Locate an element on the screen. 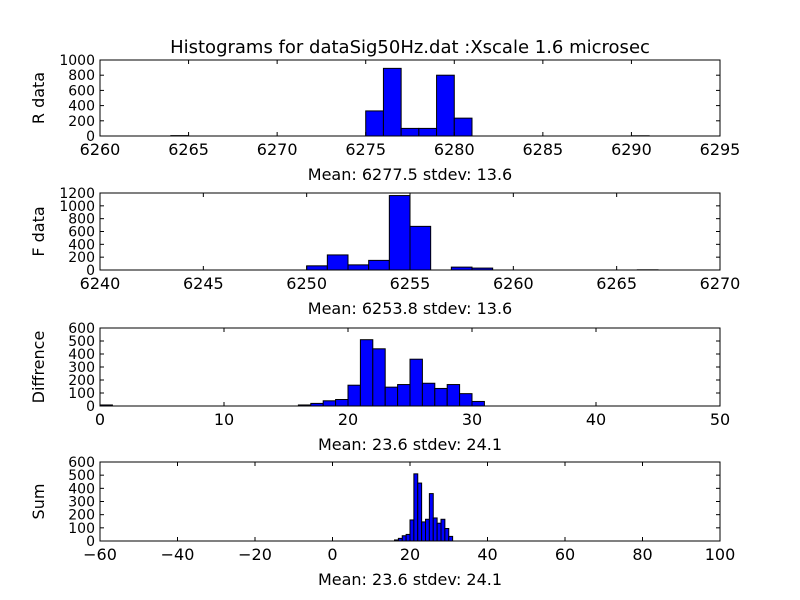 This screenshot has height=600, width=800. axes-frame is located at coordinates (410, 98).